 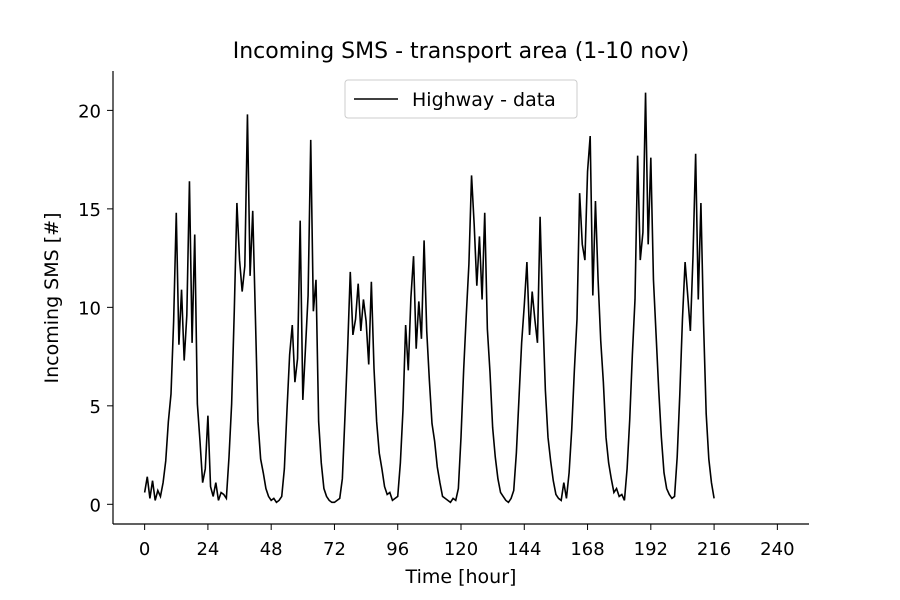 I want to click on x-tick-label: 0, so click(x=144, y=549).